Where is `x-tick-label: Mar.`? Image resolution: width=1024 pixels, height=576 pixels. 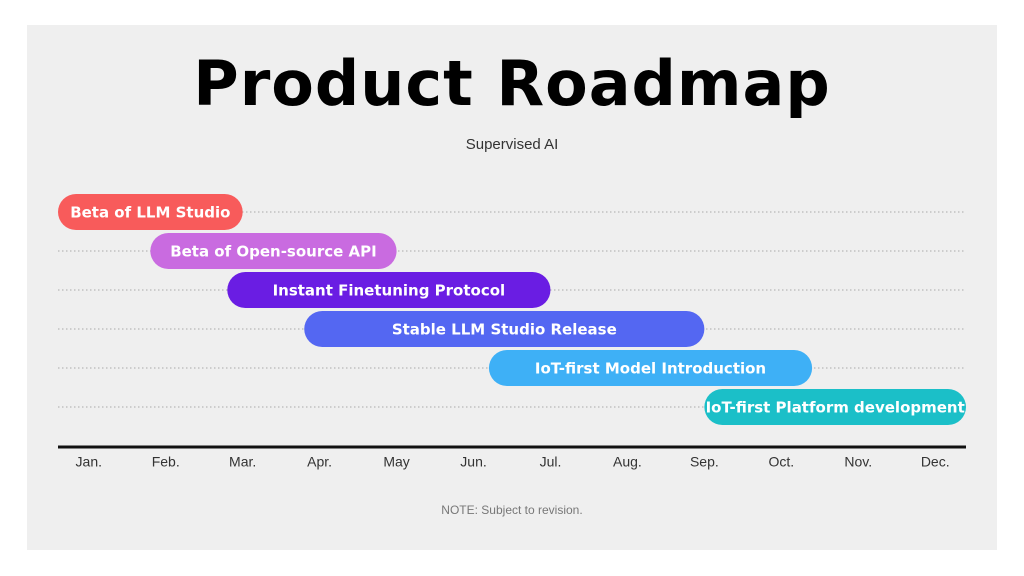
x-tick-label: Mar. is located at coordinates (242, 462).